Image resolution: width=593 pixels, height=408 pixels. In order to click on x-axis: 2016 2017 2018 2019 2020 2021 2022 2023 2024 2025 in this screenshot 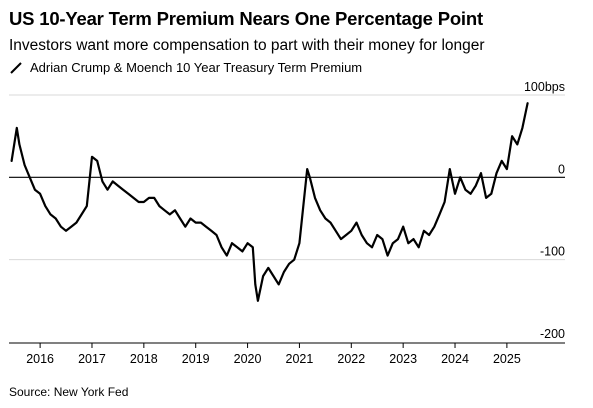, I will do `click(287, 354)`.